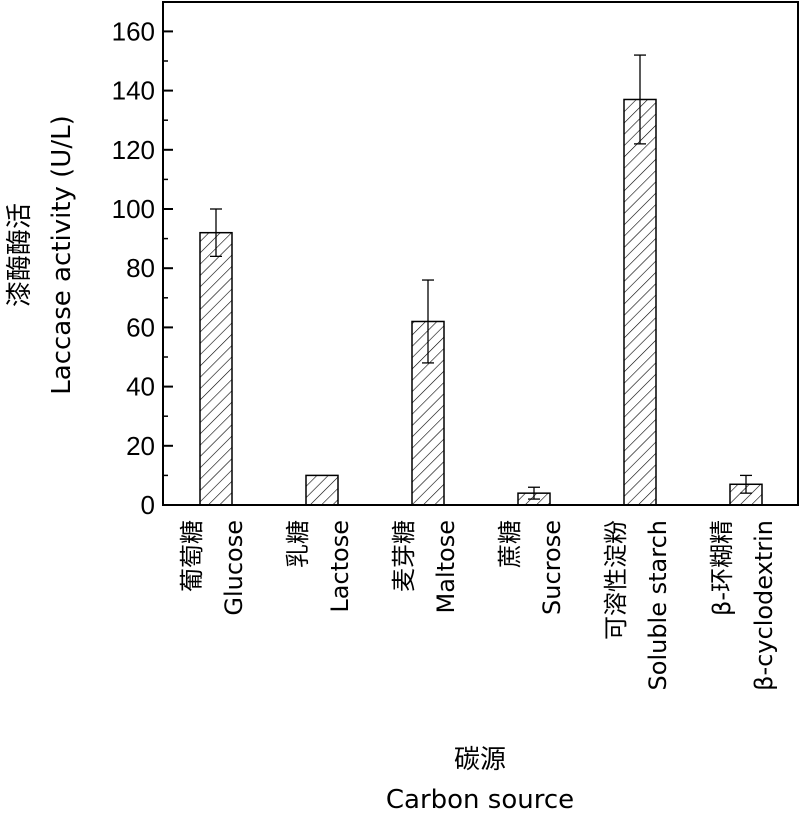  What do you see at coordinates (133, 31) in the screenshot?
I see `y-tick-label: 160` at bounding box center [133, 31].